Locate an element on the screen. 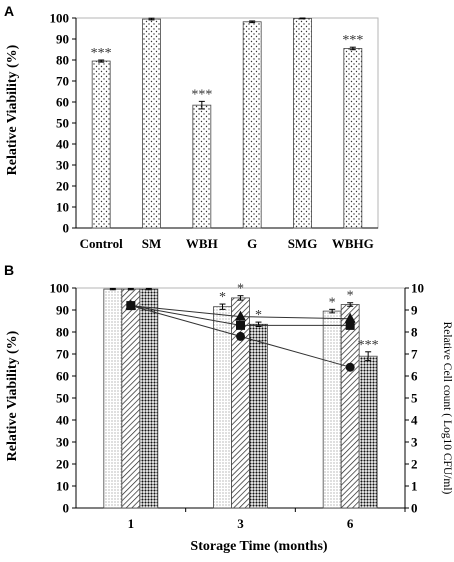 The height and width of the screenshot is (562, 454). panel-b-y-tick-label: 90 is located at coordinates (62, 310).